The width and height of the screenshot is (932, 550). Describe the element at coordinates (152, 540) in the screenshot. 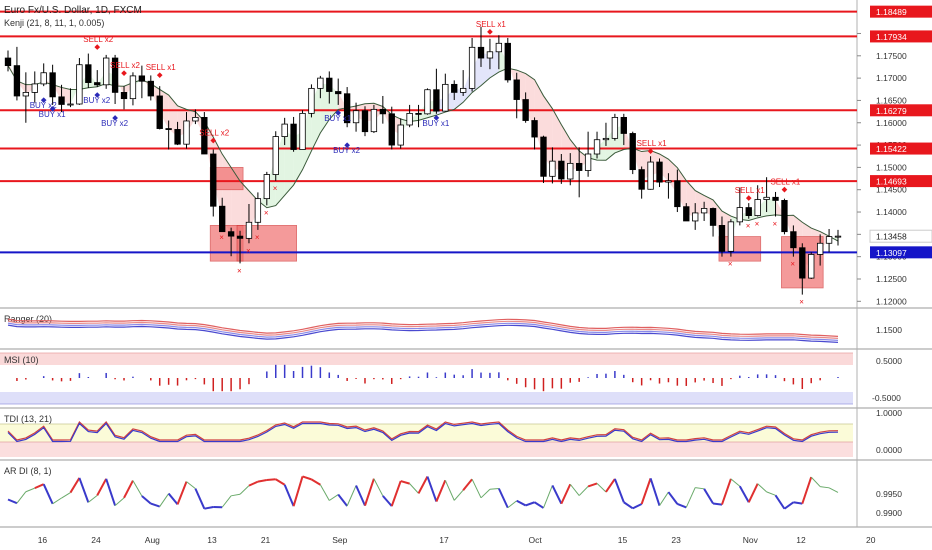

I see `x-tick-label: Aug` at that location.